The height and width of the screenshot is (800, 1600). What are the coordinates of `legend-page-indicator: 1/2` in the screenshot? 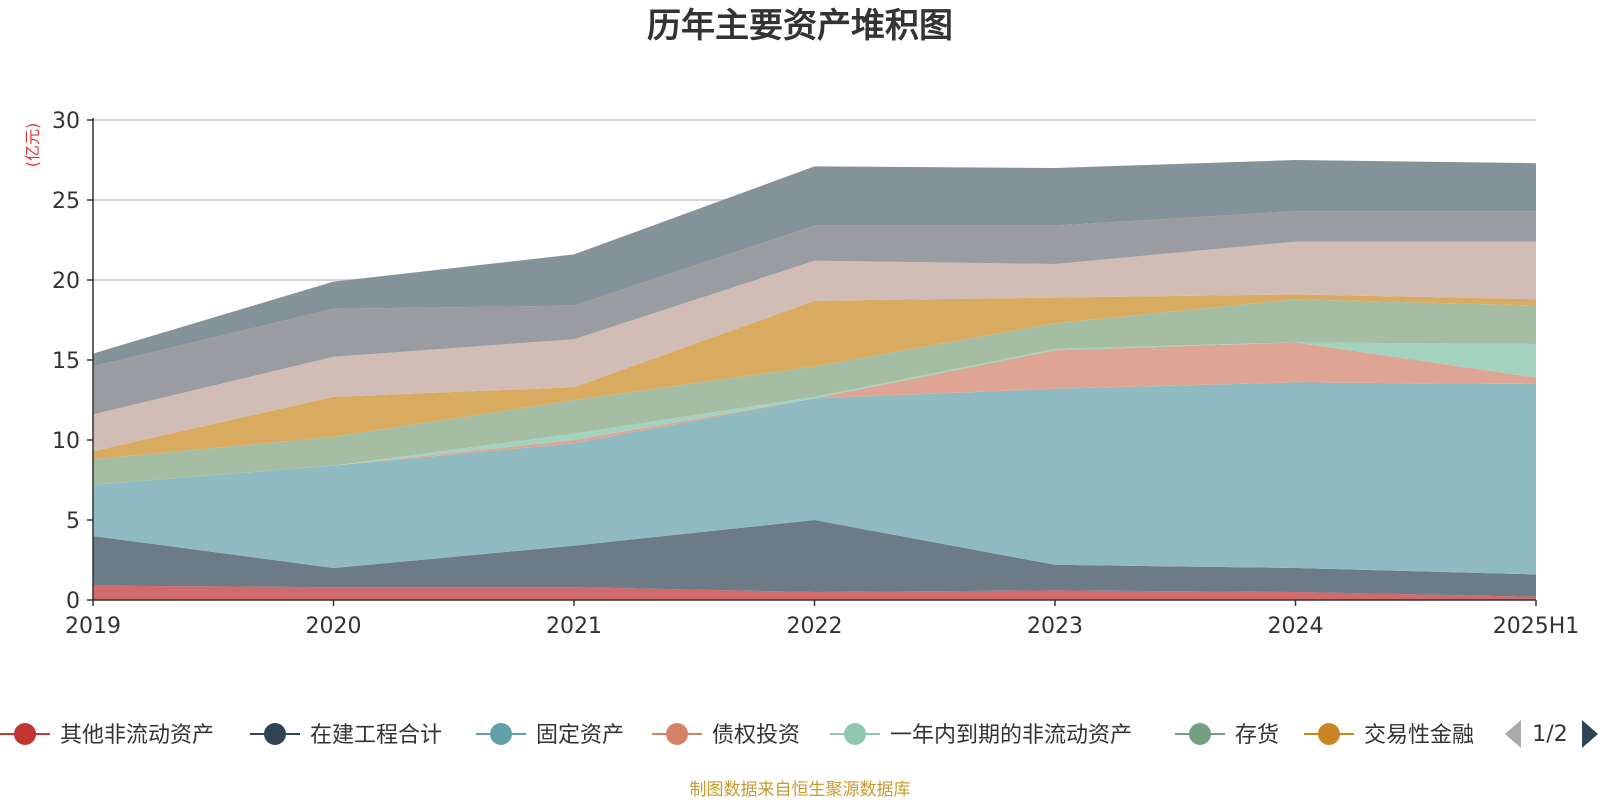 It's located at (1549, 734).